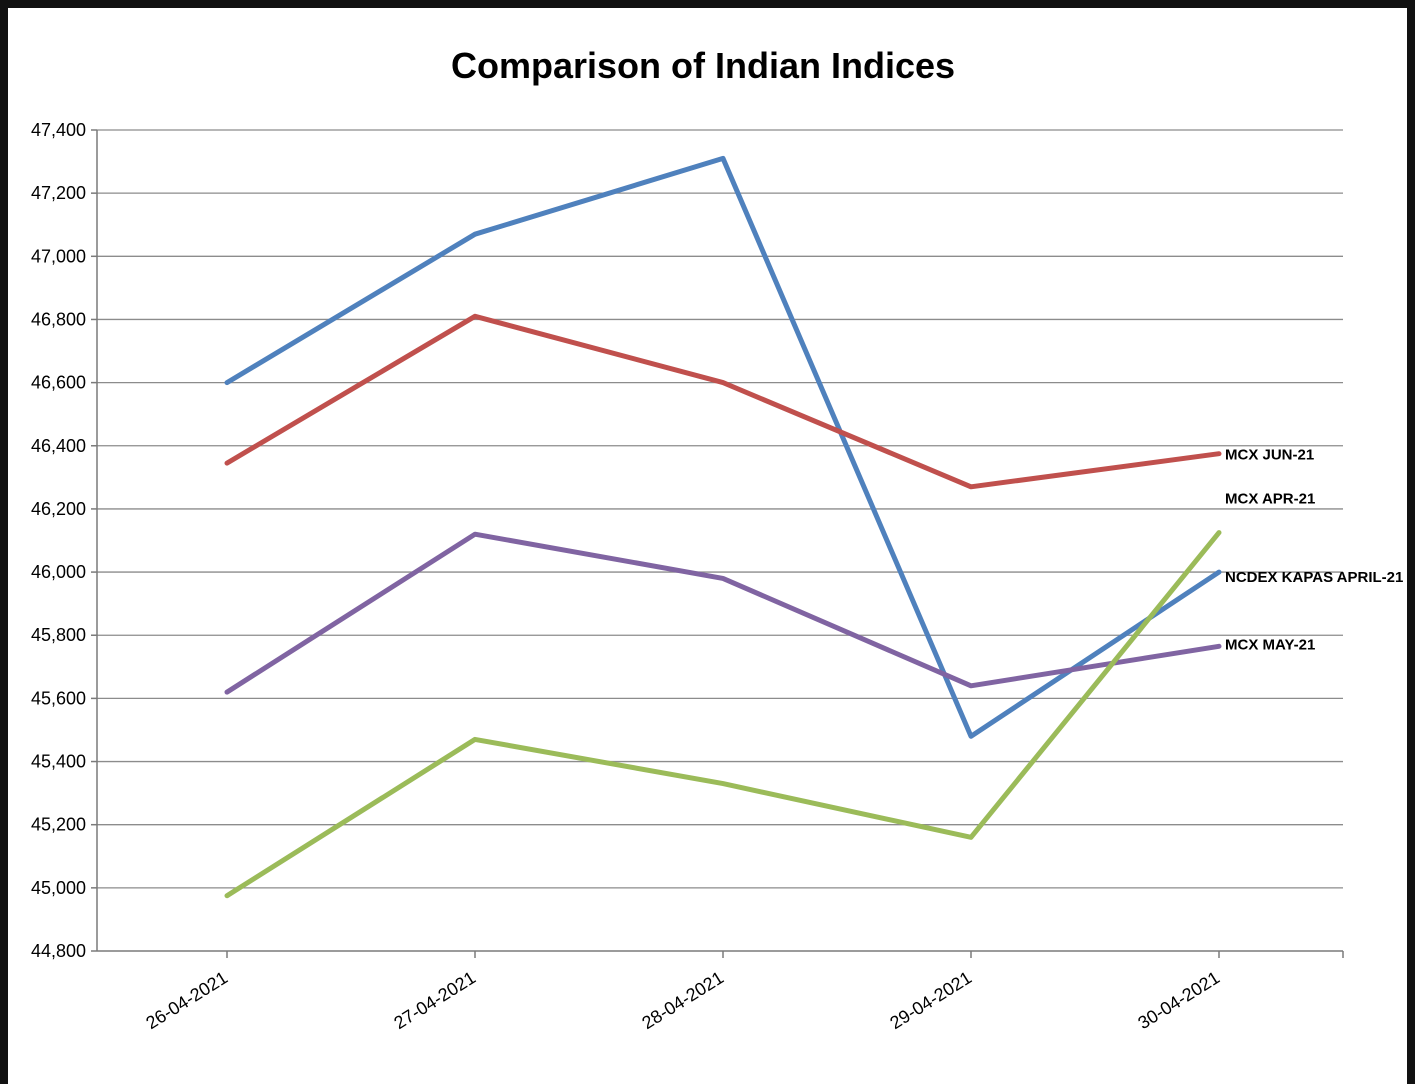  Describe the element at coordinates (1178, 1000) in the screenshot. I see `x-tick-label: 30-04-2021` at that location.